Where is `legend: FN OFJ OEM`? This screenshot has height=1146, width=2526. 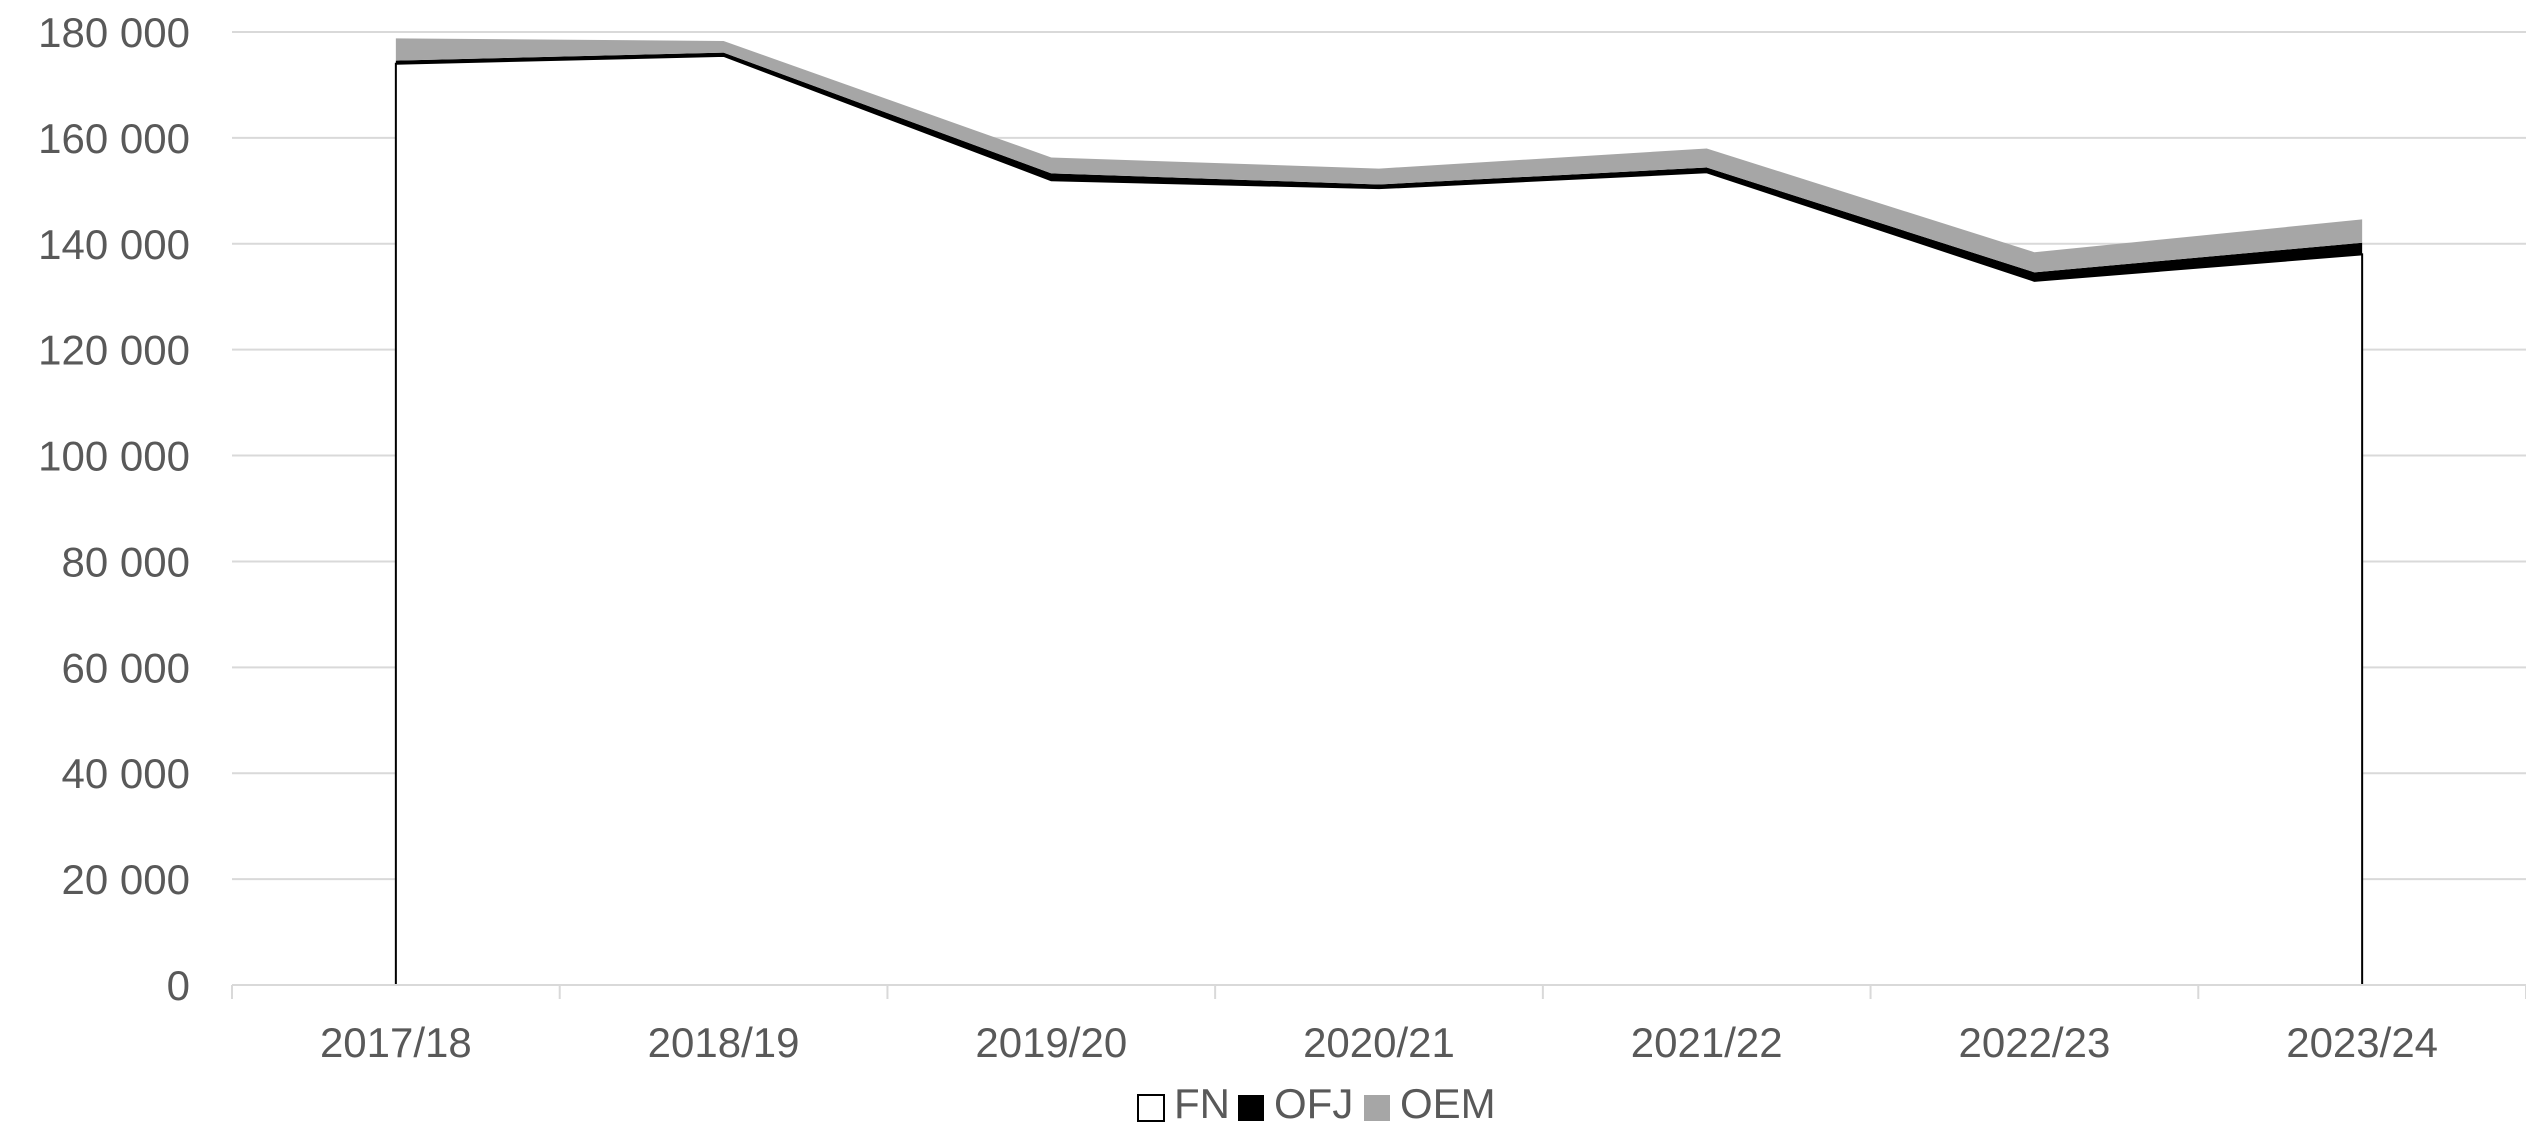 legend: FN OFJ OEM is located at coordinates (1316, 1103).